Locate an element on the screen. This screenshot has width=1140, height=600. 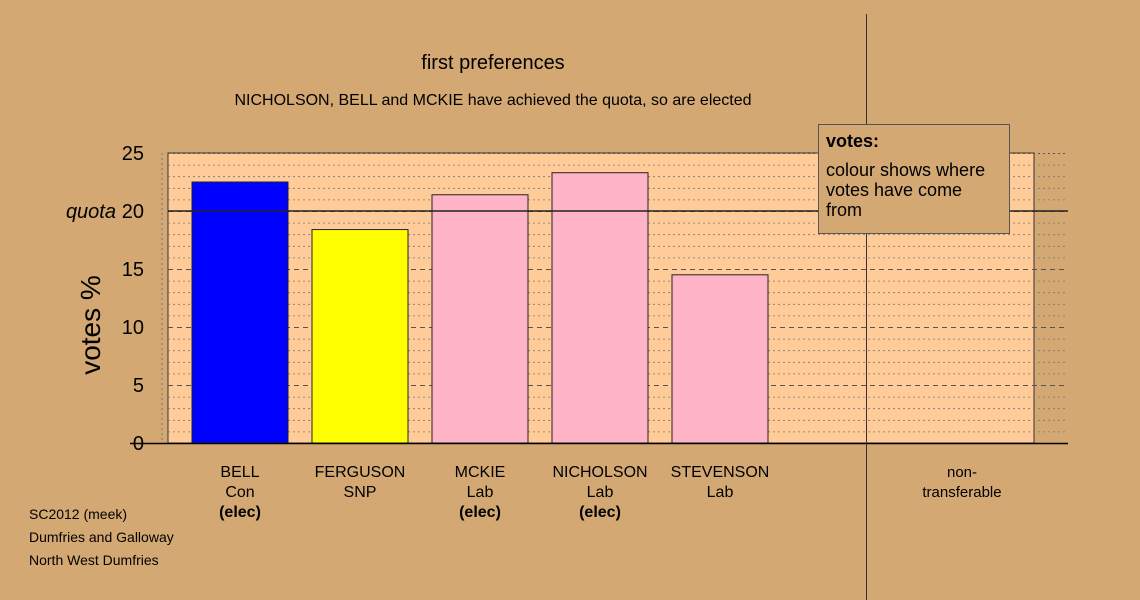
candidate-party: Con is located at coordinates (240, 492).